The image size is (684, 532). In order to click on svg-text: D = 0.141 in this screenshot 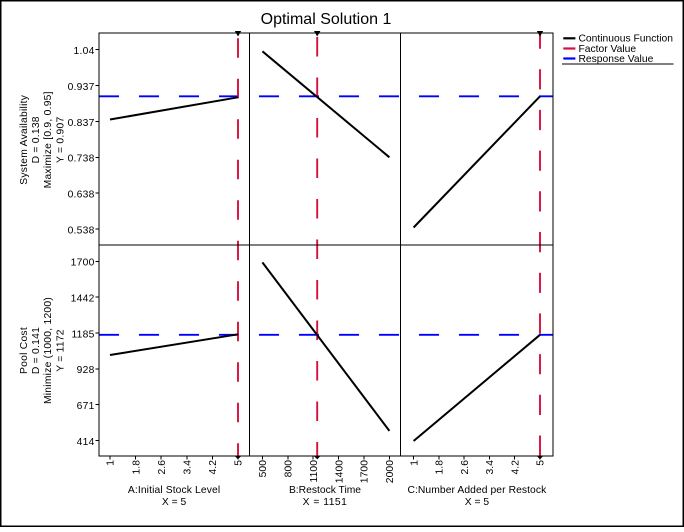, I will do `click(36, 350)`.